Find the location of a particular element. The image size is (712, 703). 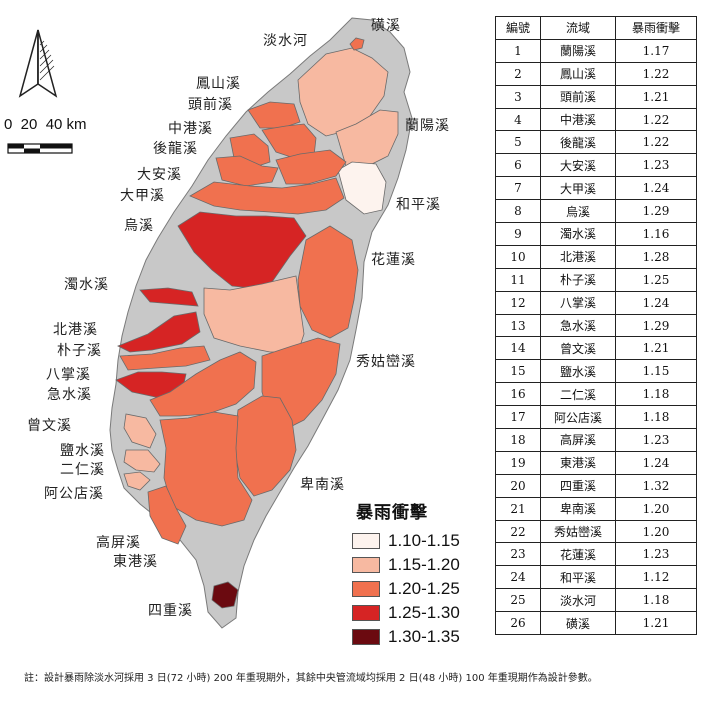

label-bazhang: 八掌溪 is located at coordinates (68, 375).